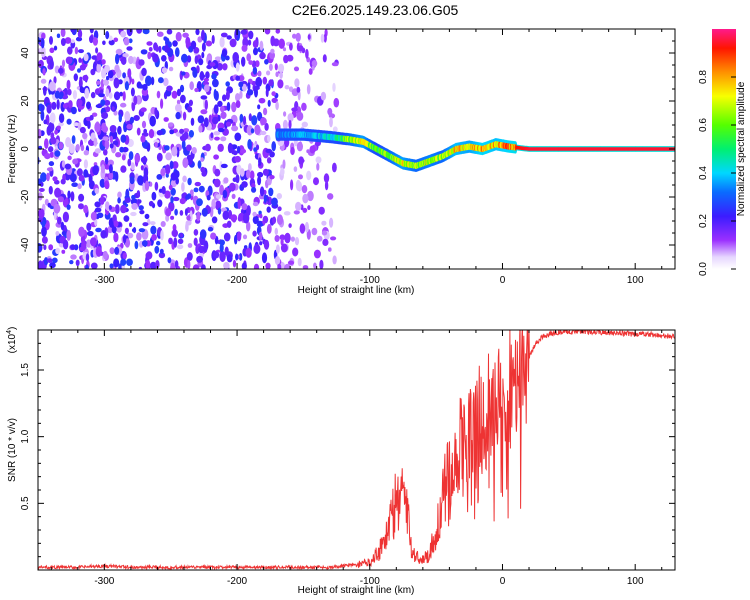 Image resolution: width=750 pixels, height=600 pixels. What do you see at coordinates (503, 581) in the screenshot?
I see `snr-x-tick-label: 0` at bounding box center [503, 581].